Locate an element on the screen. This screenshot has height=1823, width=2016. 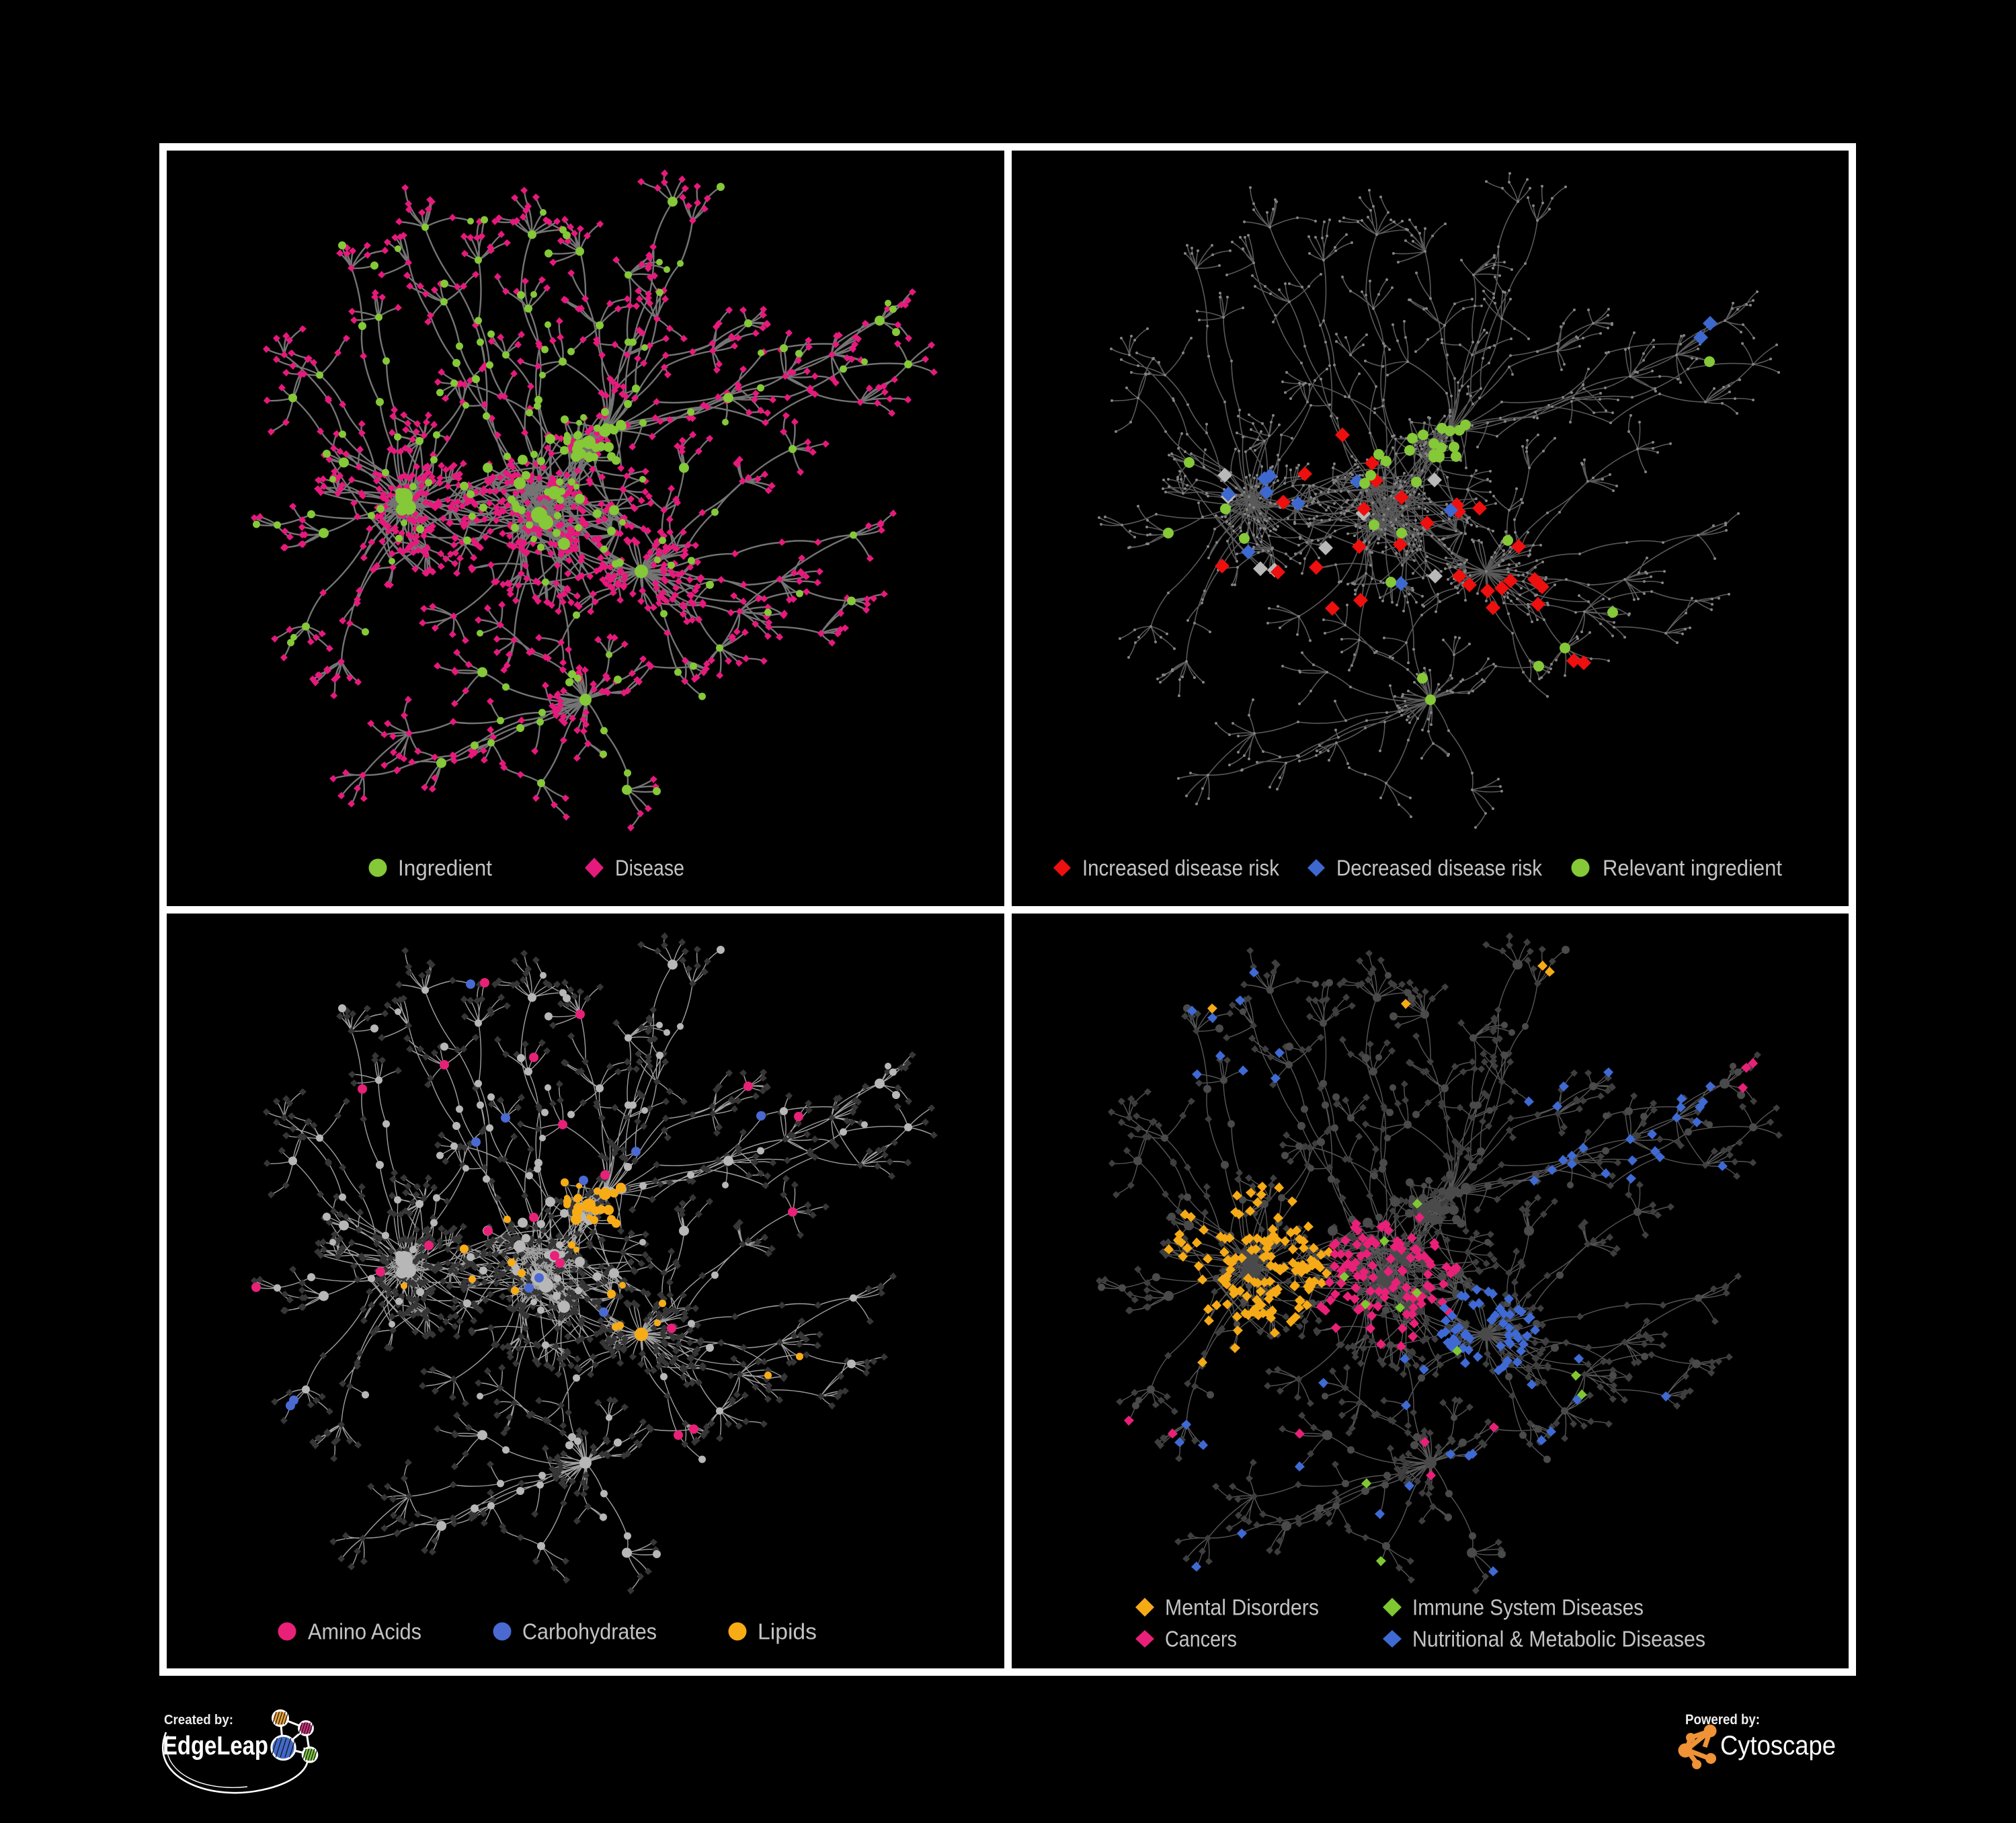
svg-text: Carbohydrates is located at coordinates (589, 1631).